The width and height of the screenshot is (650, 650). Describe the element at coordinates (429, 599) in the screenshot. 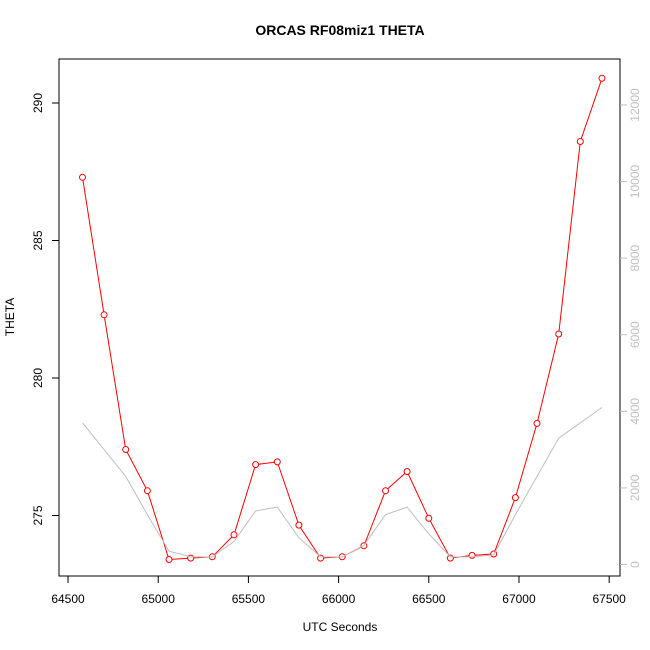

I see `x-tick-label-4: 66500` at that location.